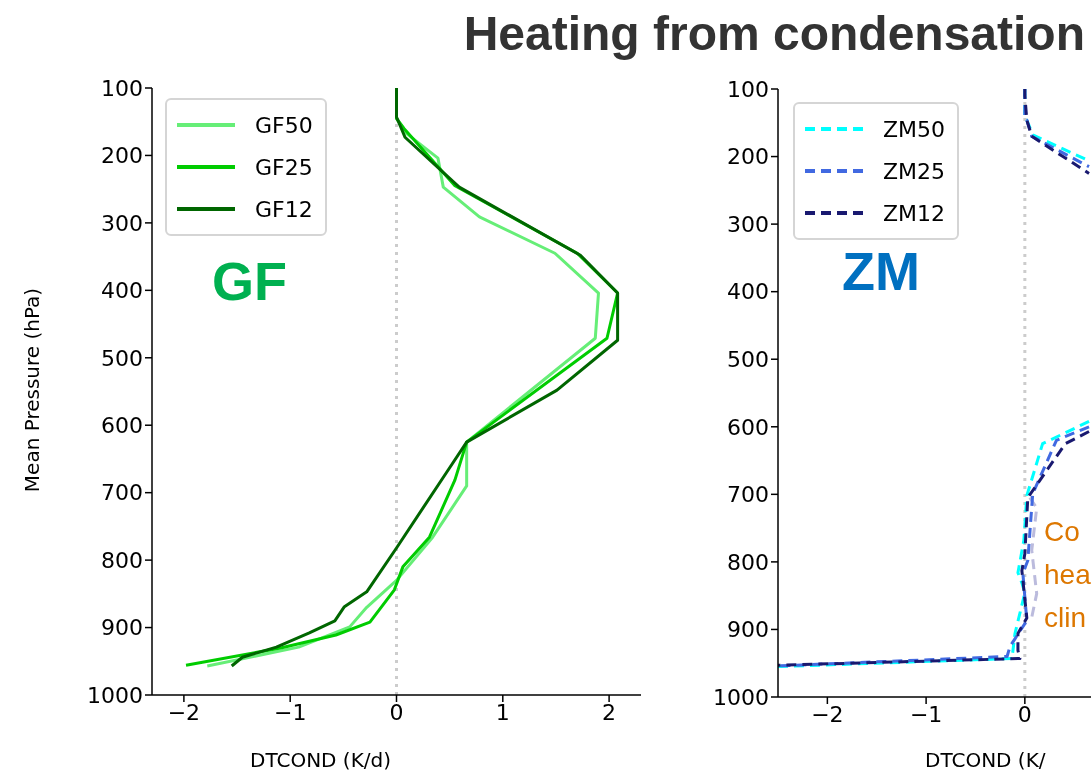  Describe the element at coordinates (284, 209) in the screenshot. I see `legend-label: GF12` at that location.